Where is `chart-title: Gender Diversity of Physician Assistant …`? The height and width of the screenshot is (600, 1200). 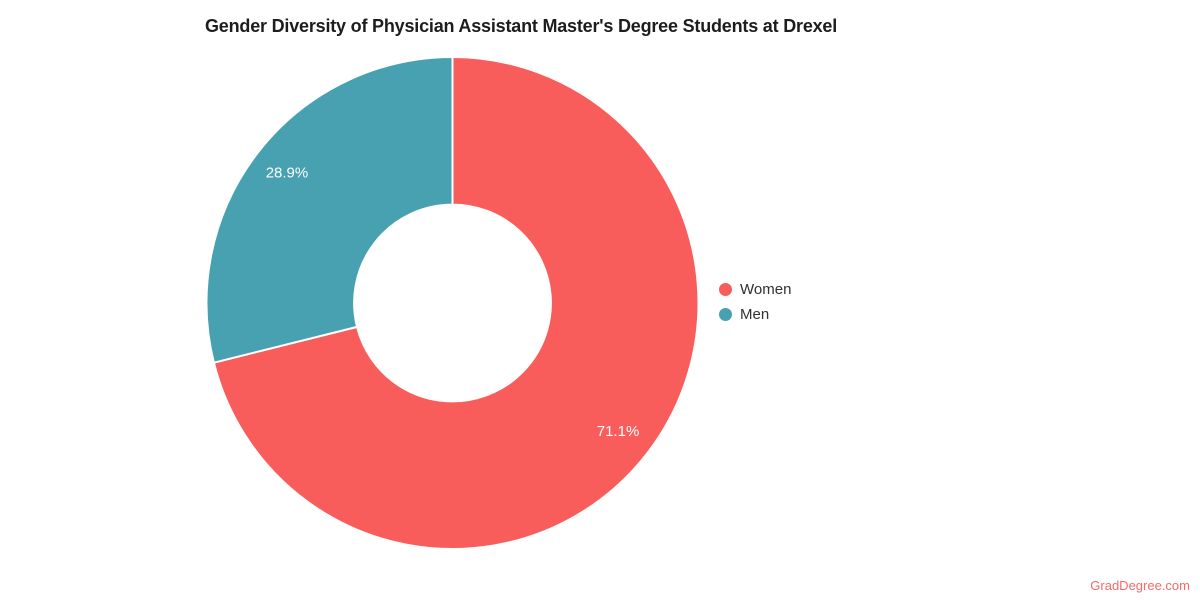 chart-title: Gender Diversity of Physician Assistant … is located at coordinates (521, 26).